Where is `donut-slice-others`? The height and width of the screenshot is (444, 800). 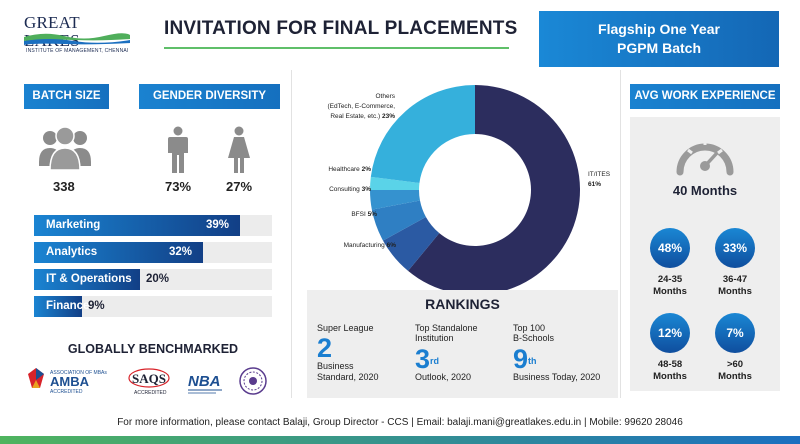 donut-slice-others is located at coordinates (422, 134).